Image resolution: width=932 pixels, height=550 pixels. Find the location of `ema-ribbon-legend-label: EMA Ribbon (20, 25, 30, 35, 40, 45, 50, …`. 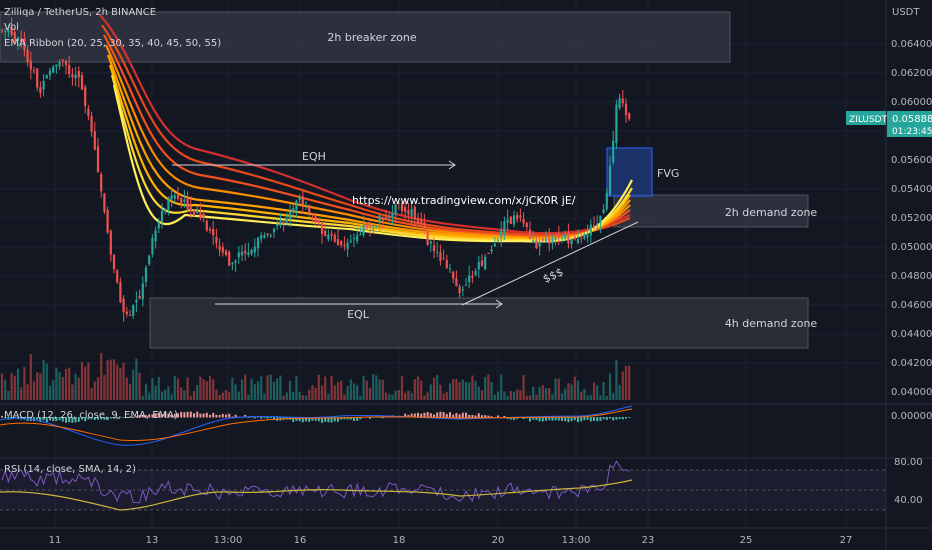

ema-ribbon-legend-label: EMA Ribbon (20, 25, 30, 35, 40, 45, 50, … is located at coordinates (112, 43).